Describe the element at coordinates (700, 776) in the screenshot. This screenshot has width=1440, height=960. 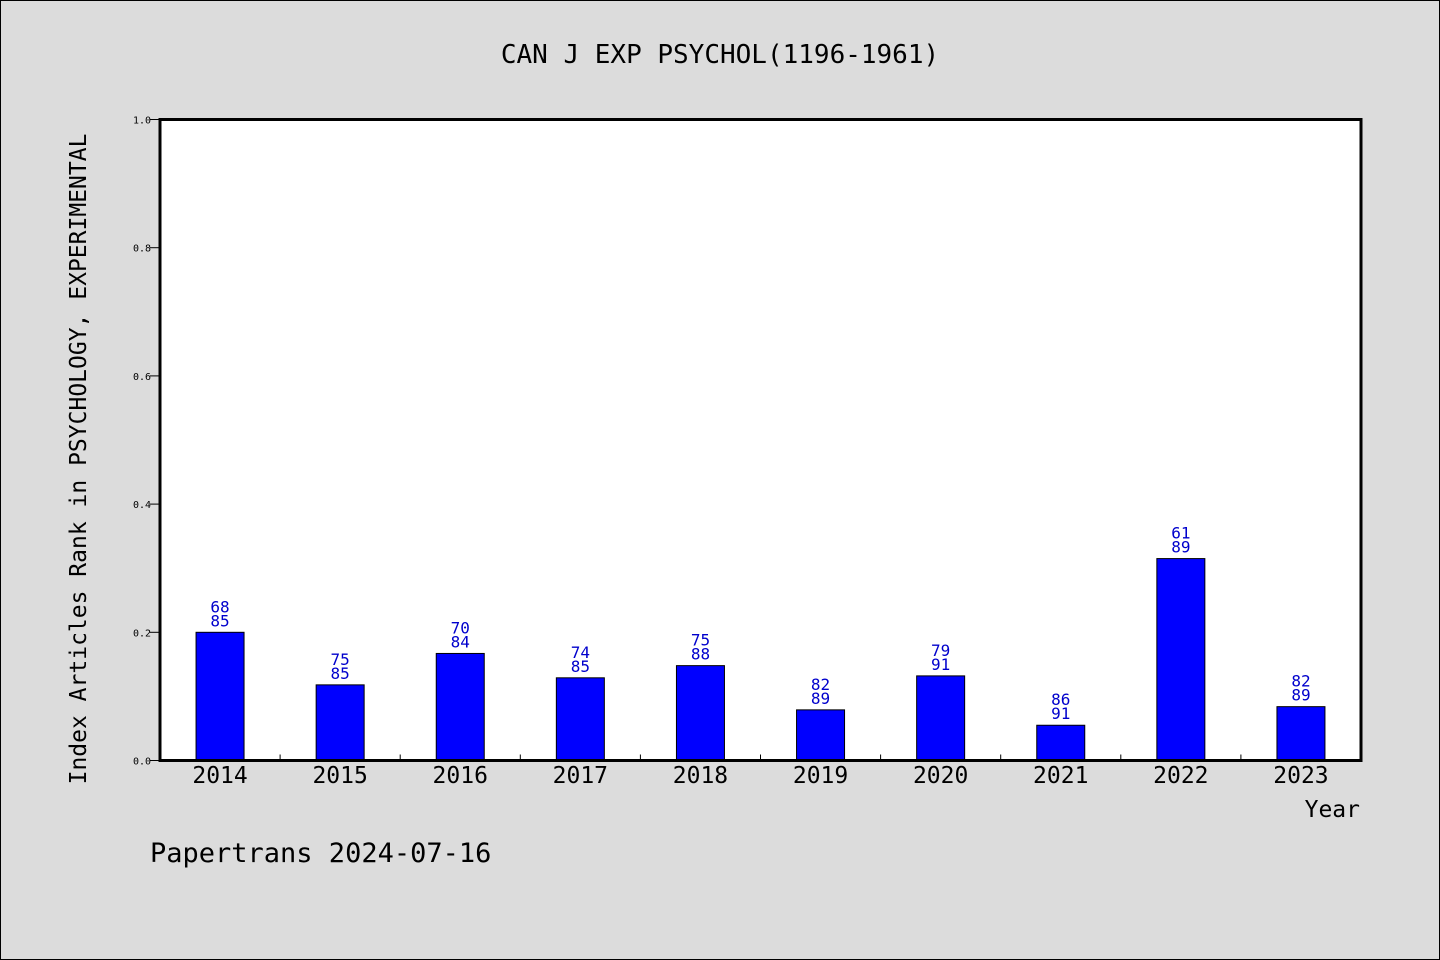
I see `x-tick-label: 2018` at that location.